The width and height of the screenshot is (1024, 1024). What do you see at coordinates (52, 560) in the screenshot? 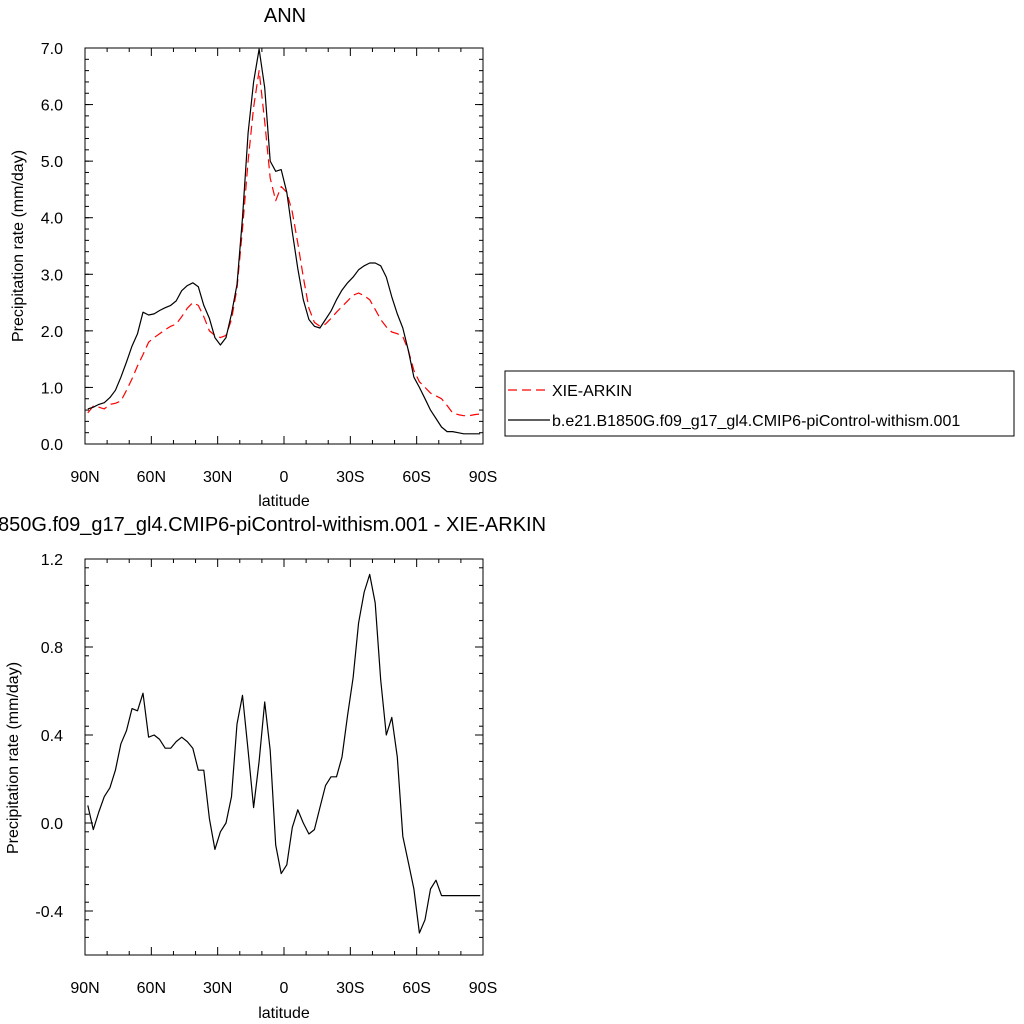
I see `bottom-y-tick-label: 1.2` at bounding box center [52, 560].